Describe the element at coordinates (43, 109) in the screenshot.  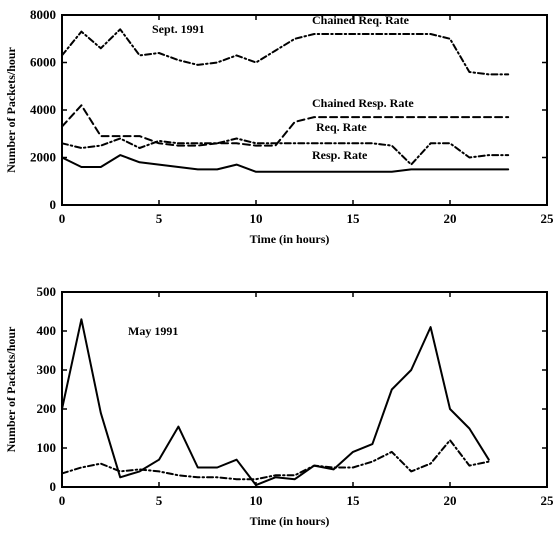
I see `y-tick-label: 4000` at that location.